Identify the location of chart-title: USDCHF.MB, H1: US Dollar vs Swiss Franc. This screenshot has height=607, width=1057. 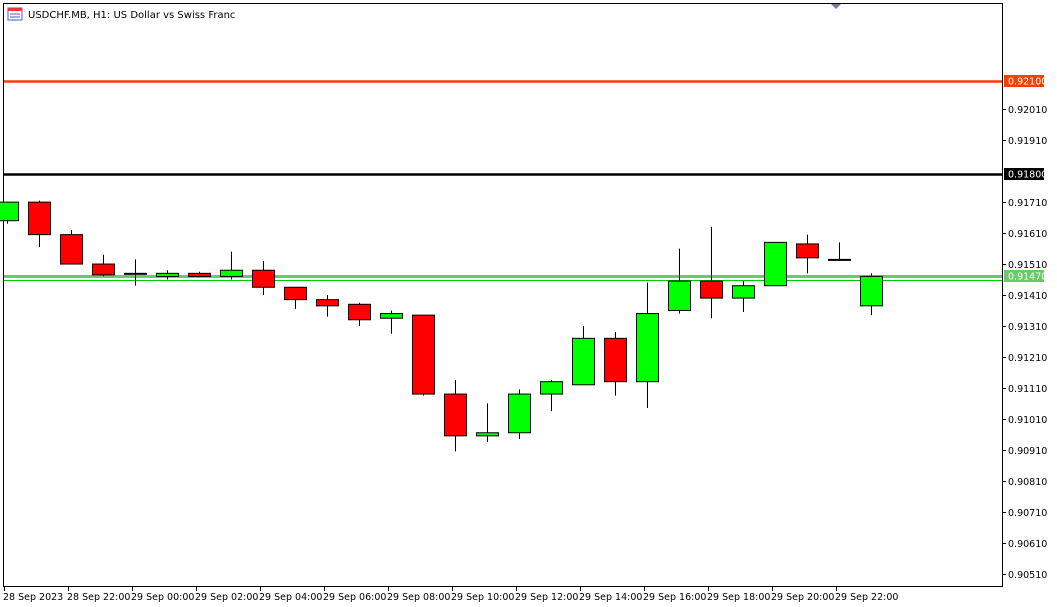
(131, 15).